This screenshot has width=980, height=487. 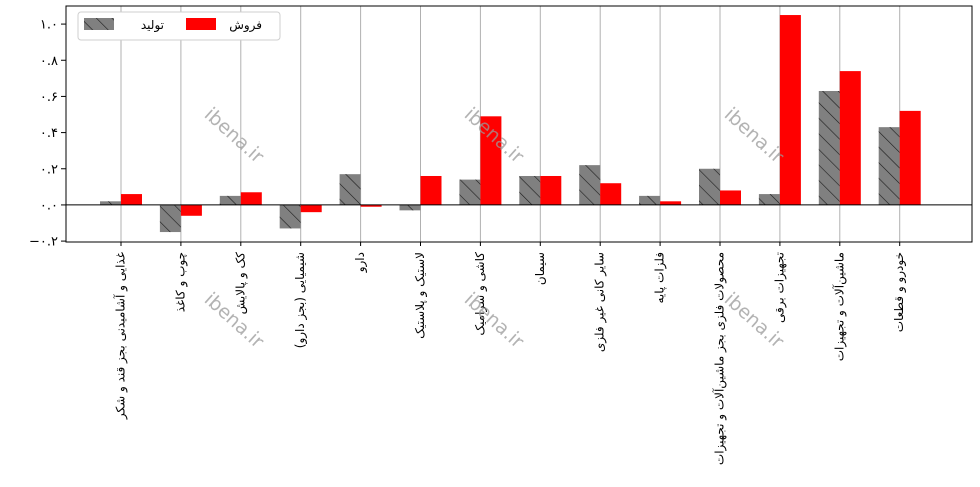 What do you see at coordinates (201, 24) in the screenshot?
I see `legend-swatch-sales` at bounding box center [201, 24].